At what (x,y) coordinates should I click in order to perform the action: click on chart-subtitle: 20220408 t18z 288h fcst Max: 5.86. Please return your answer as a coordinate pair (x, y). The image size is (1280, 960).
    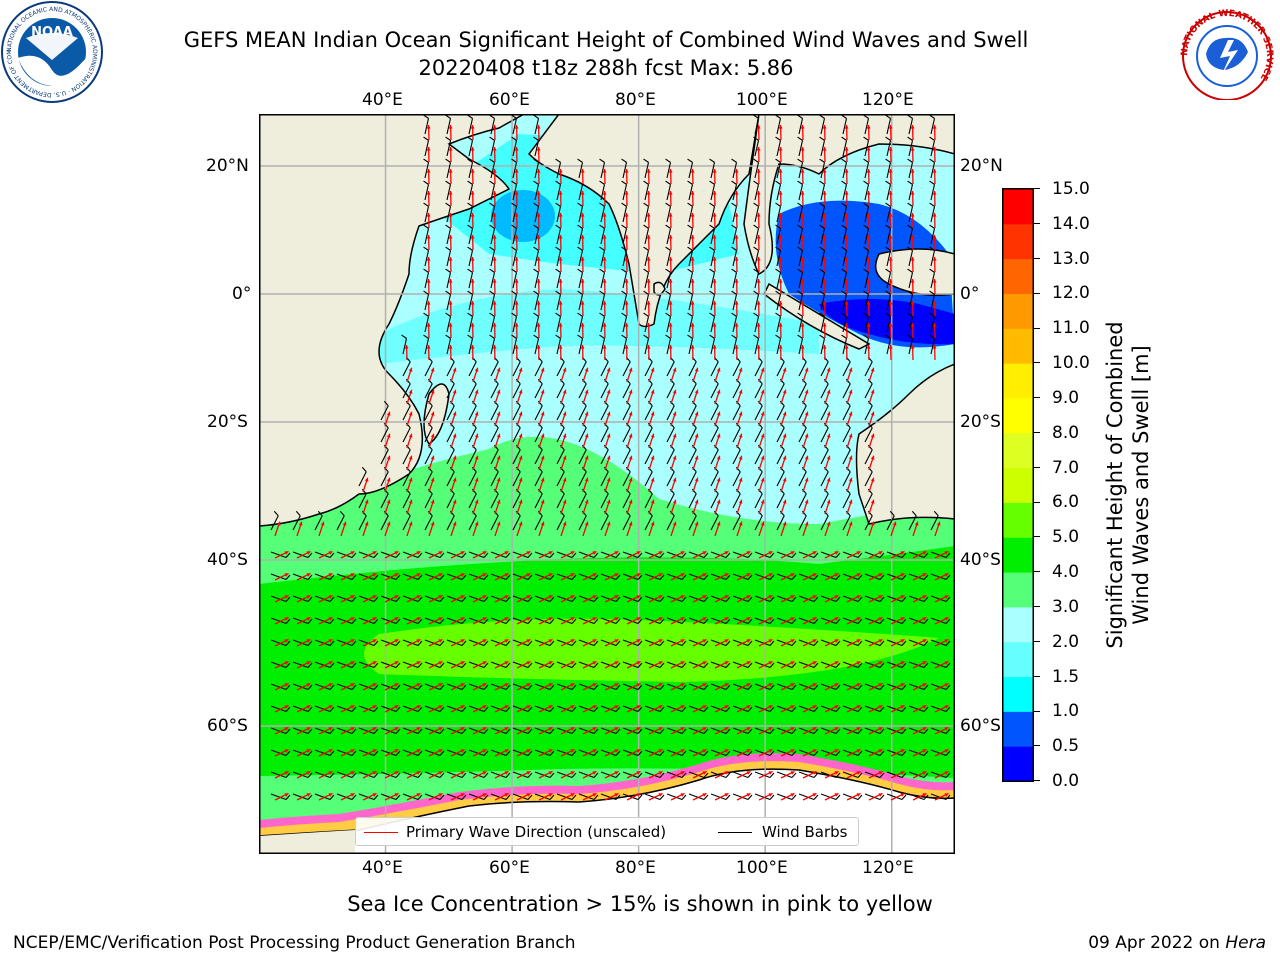
    Looking at the image, I should click on (606, 68).